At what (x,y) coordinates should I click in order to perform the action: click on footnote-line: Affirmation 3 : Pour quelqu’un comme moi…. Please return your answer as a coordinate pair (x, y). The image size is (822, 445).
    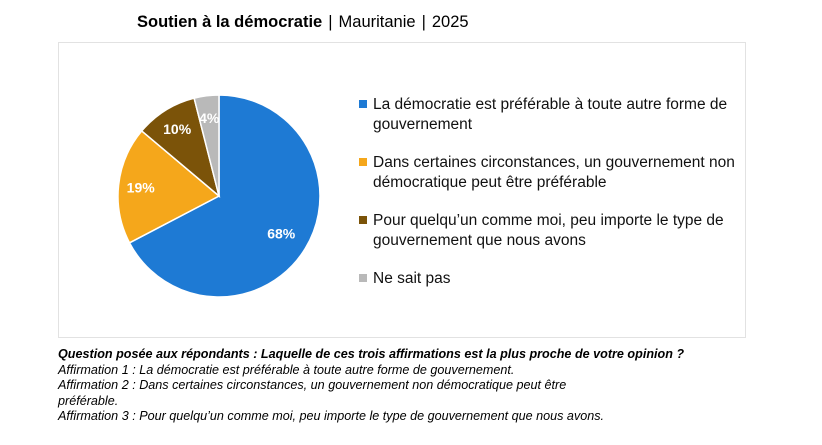
    Looking at the image, I should click on (331, 416).